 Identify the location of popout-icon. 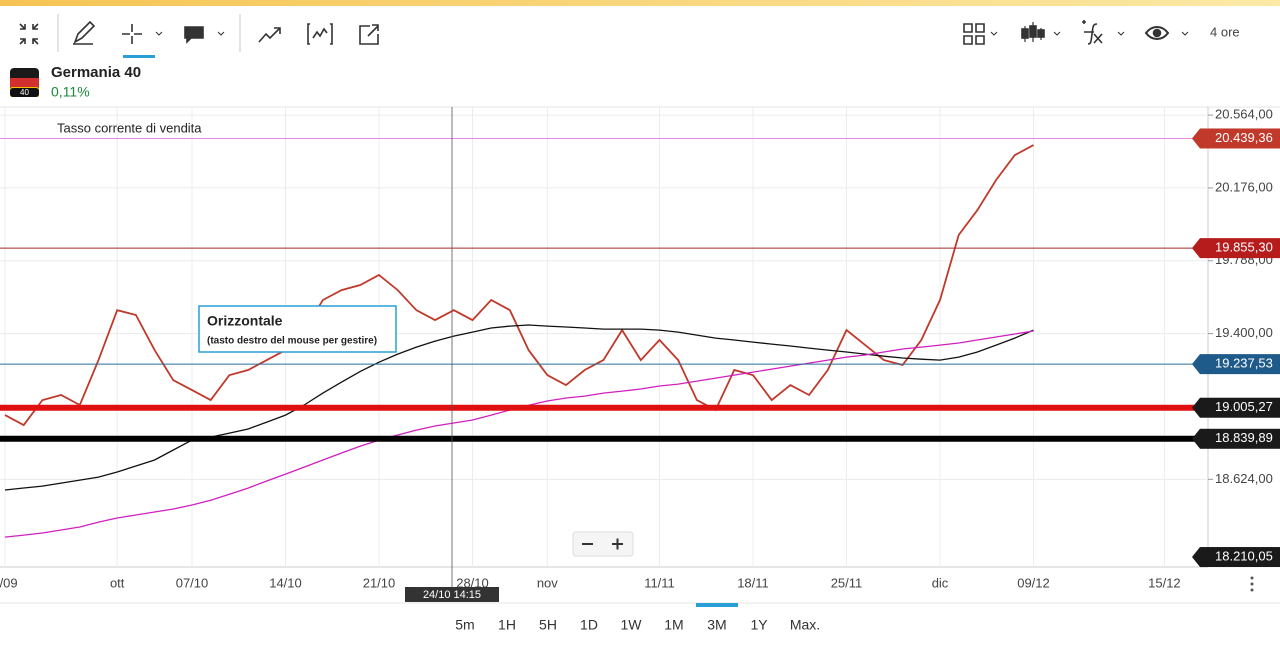
(369, 34).